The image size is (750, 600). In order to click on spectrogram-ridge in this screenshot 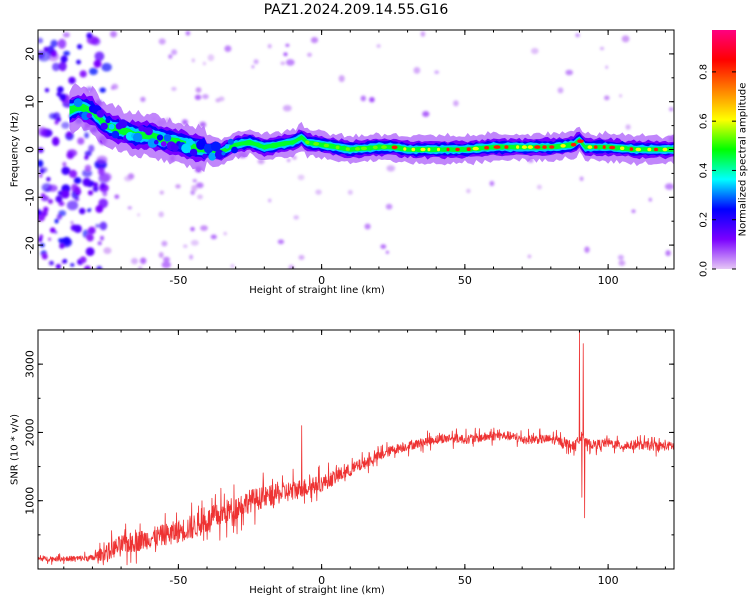, I will do `click(371, 128)`.